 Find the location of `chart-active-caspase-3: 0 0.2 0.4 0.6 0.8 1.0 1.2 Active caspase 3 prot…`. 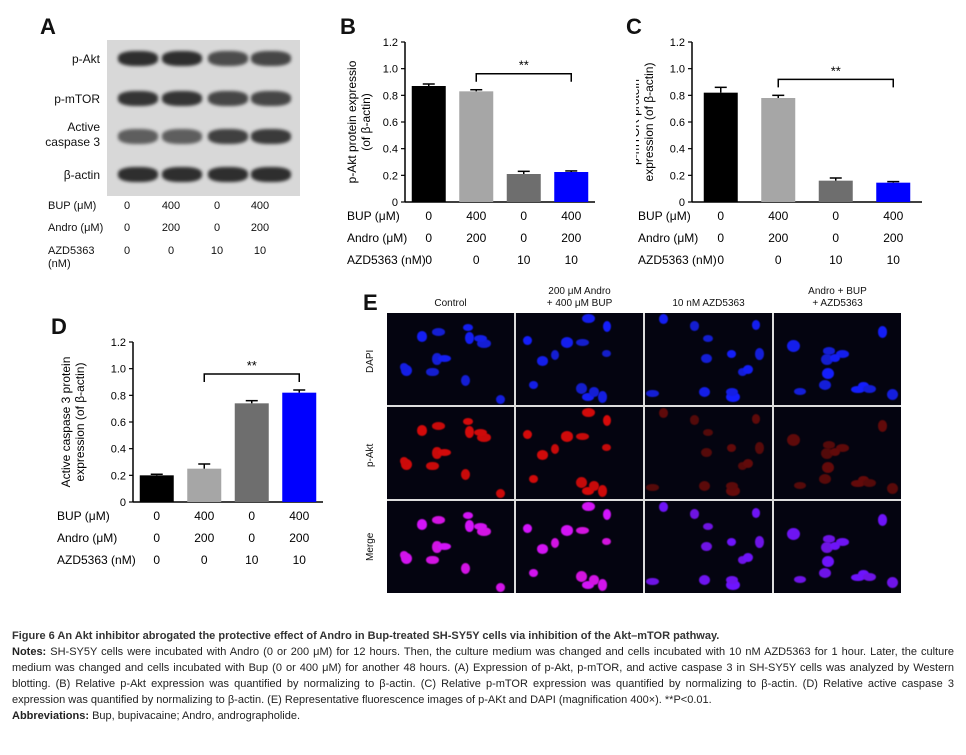

chart-active-caspase-3: 0 0.2 0.4 0.6 0.8 1.0 1.2 Active caspase 3 prot… is located at coordinates (190, 452).